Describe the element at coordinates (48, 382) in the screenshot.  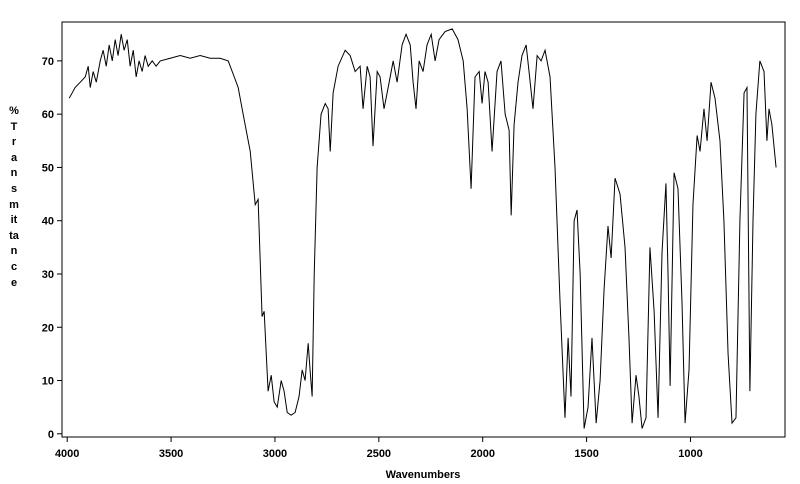
I see `y-tick-label: 10` at that location.